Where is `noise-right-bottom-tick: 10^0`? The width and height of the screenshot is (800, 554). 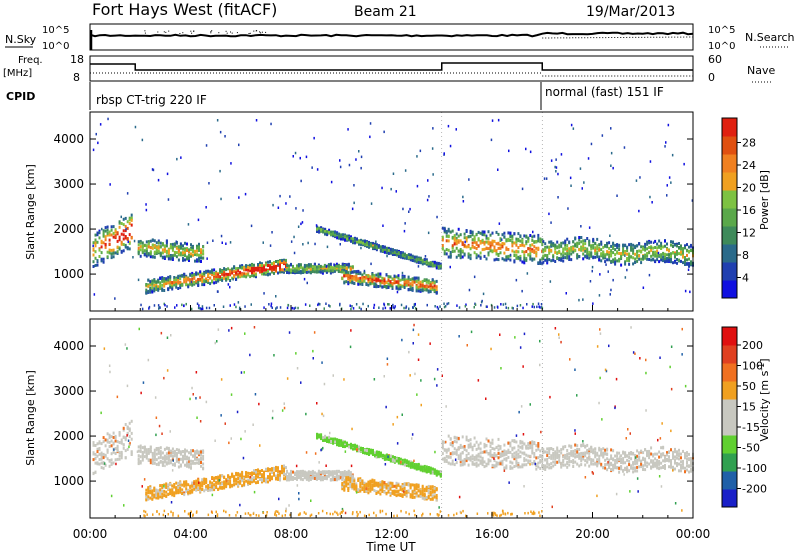 noise-right-bottom-tick: 10^0 is located at coordinates (721, 46).